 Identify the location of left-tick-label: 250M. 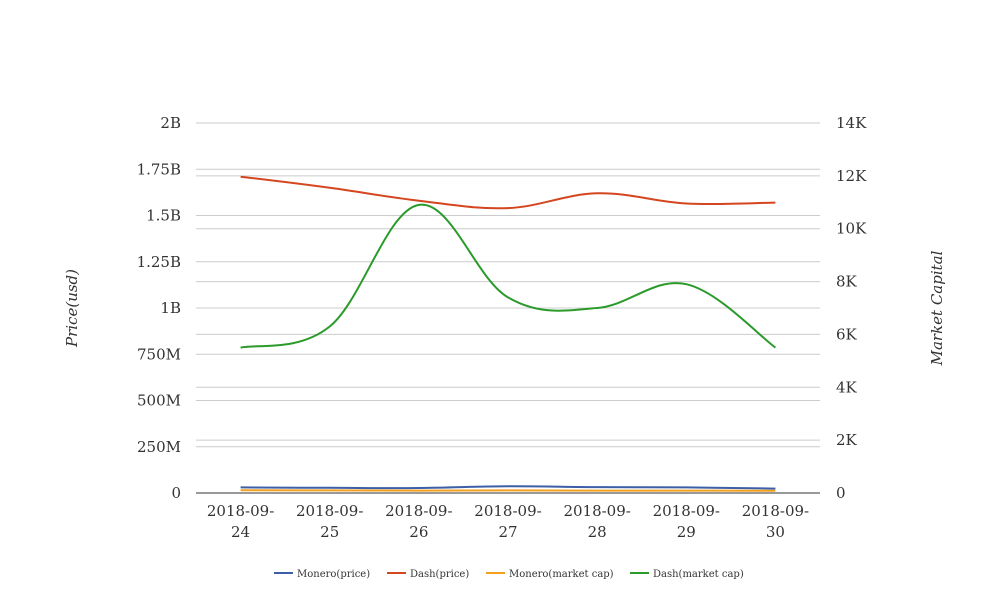
(159, 447).